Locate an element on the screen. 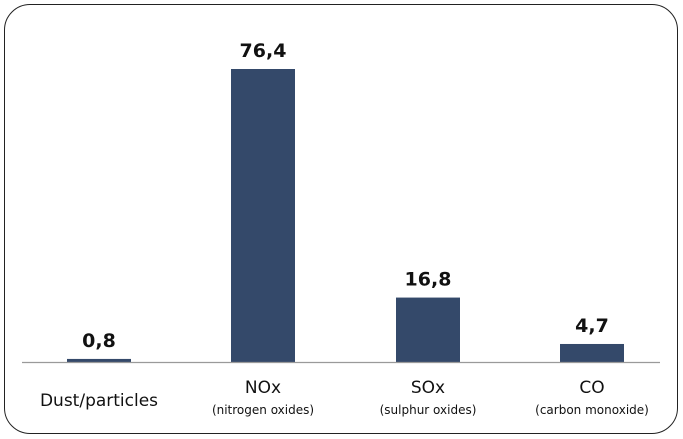 This screenshot has width=683, height=439. tick-label: NOx is located at coordinates (263, 388).